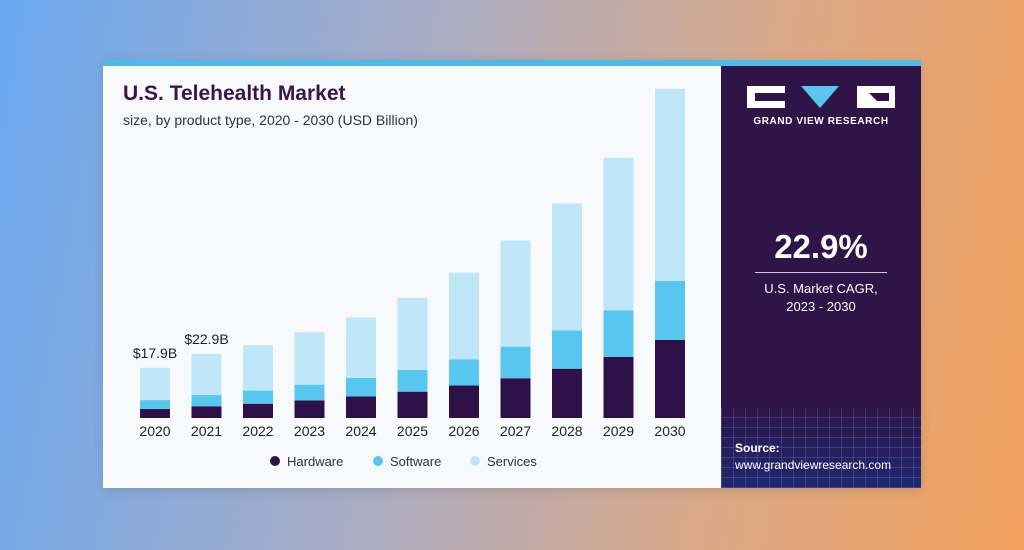 The image size is (1024, 550). Describe the element at coordinates (618, 234) in the screenshot. I see `bar-services-2029` at that location.